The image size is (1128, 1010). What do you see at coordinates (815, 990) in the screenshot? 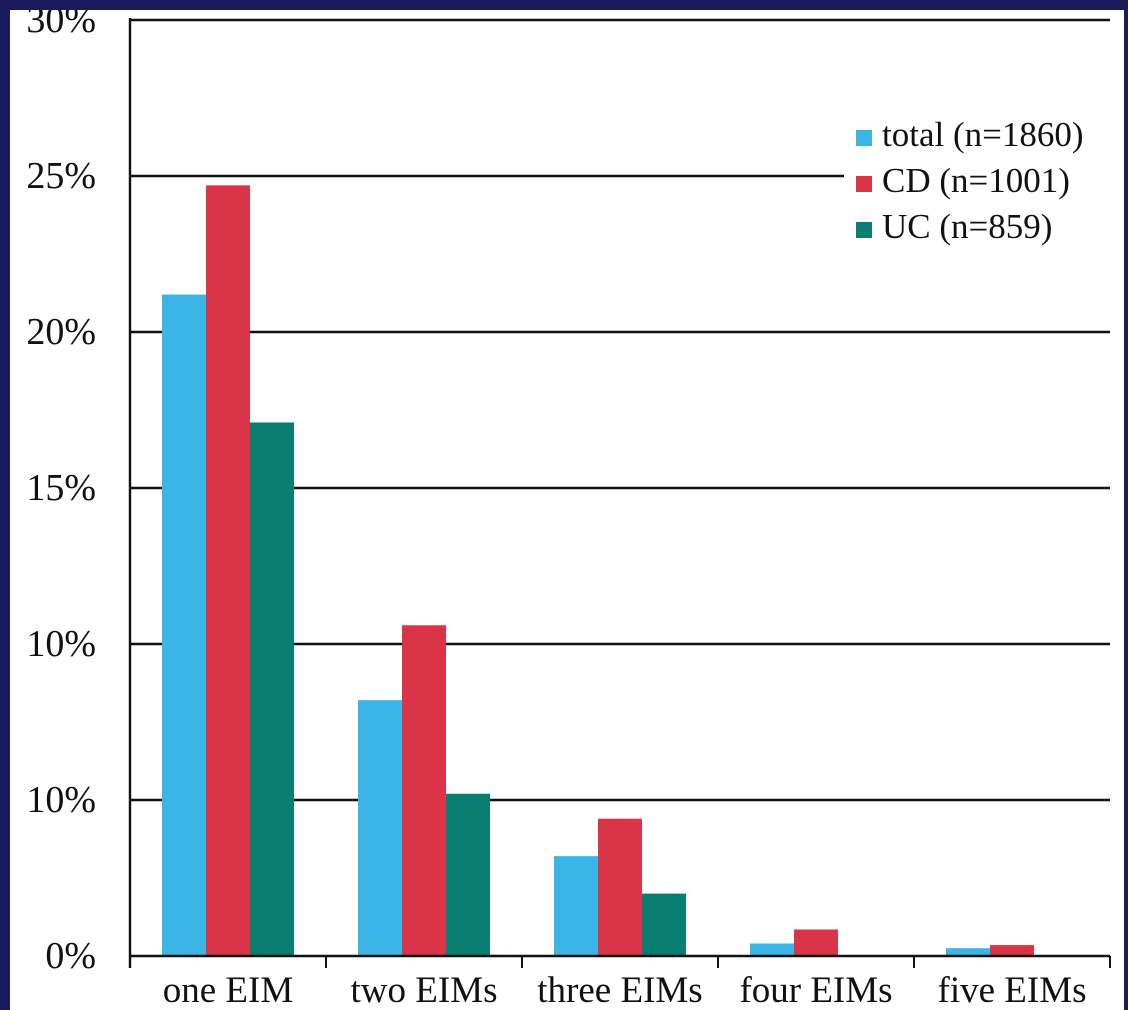
I see `x-tick-label: four EIMs` at bounding box center [815, 990].